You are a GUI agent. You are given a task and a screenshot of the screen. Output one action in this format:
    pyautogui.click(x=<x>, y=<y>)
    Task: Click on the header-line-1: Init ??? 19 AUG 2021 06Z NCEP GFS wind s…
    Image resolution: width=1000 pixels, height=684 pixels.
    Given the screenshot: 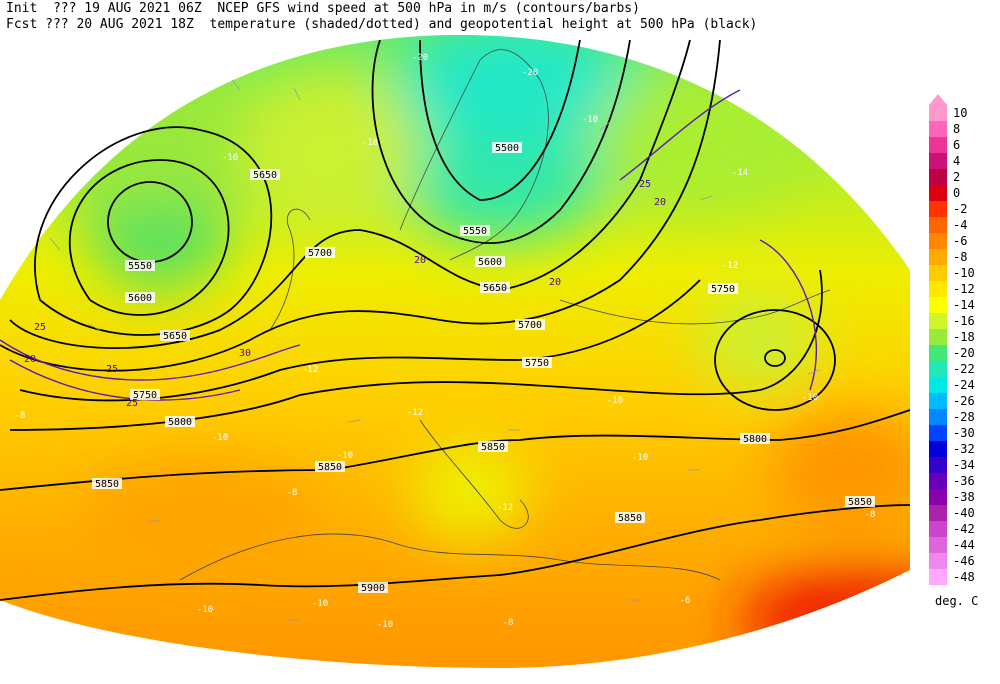 What is the action you would take?
    pyautogui.click(x=323, y=8)
    